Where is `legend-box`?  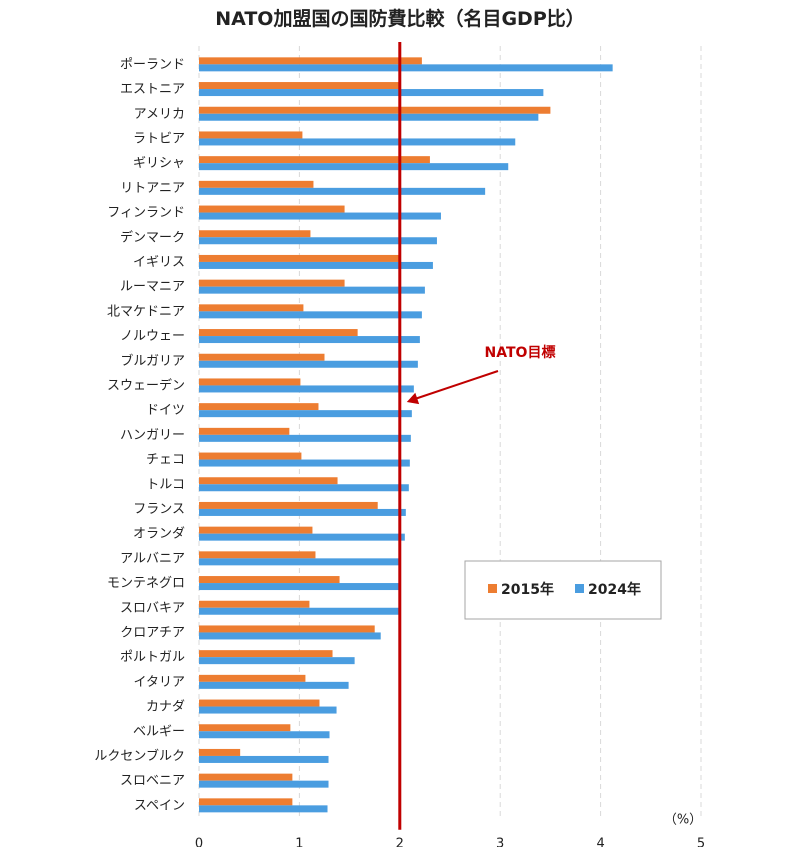 legend-box is located at coordinates (563, 590).